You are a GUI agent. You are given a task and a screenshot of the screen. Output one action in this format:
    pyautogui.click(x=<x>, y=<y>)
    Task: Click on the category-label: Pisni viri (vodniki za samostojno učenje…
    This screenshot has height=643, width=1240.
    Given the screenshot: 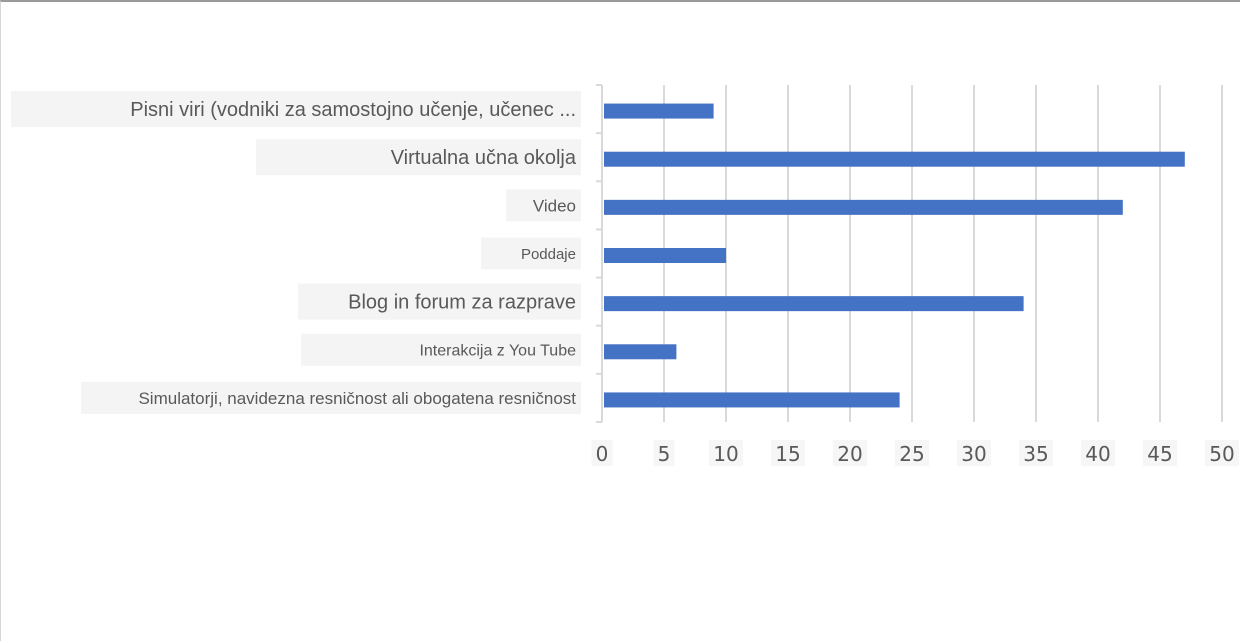 What is the action you would take?
    pyautogui.click(x=353, y=110)
    